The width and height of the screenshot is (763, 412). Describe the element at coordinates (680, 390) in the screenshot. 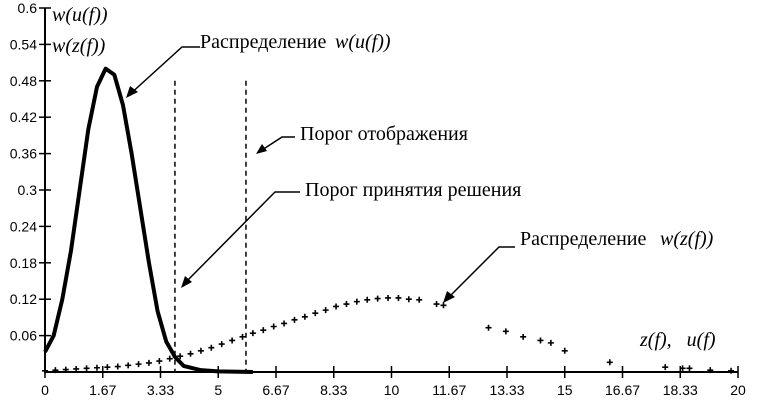

I see `x-tick-label: 18.33` at that location.